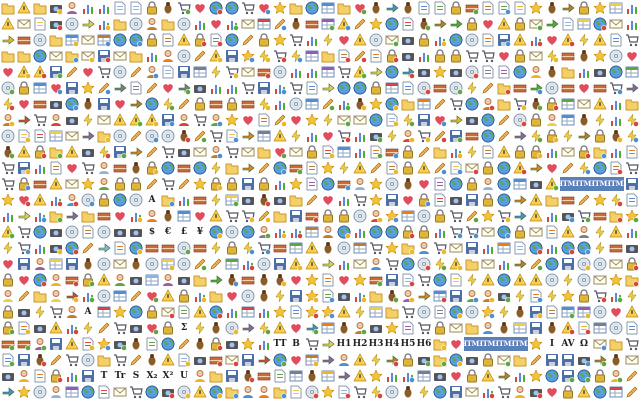 The image size is (640, 400). I want to click on star-icon, so click(376, 104).